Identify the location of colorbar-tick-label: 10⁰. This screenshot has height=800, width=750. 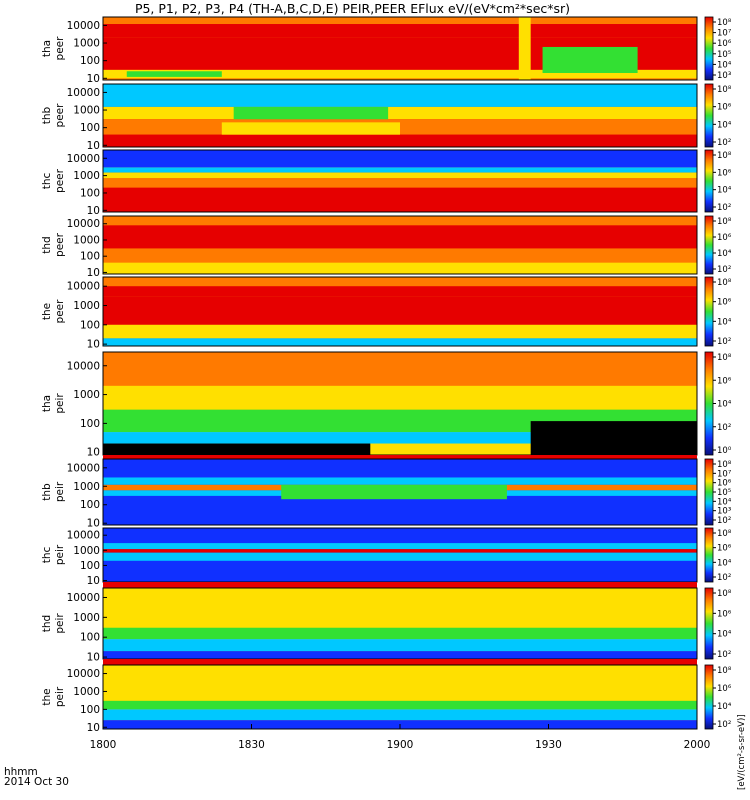
(724, 451).